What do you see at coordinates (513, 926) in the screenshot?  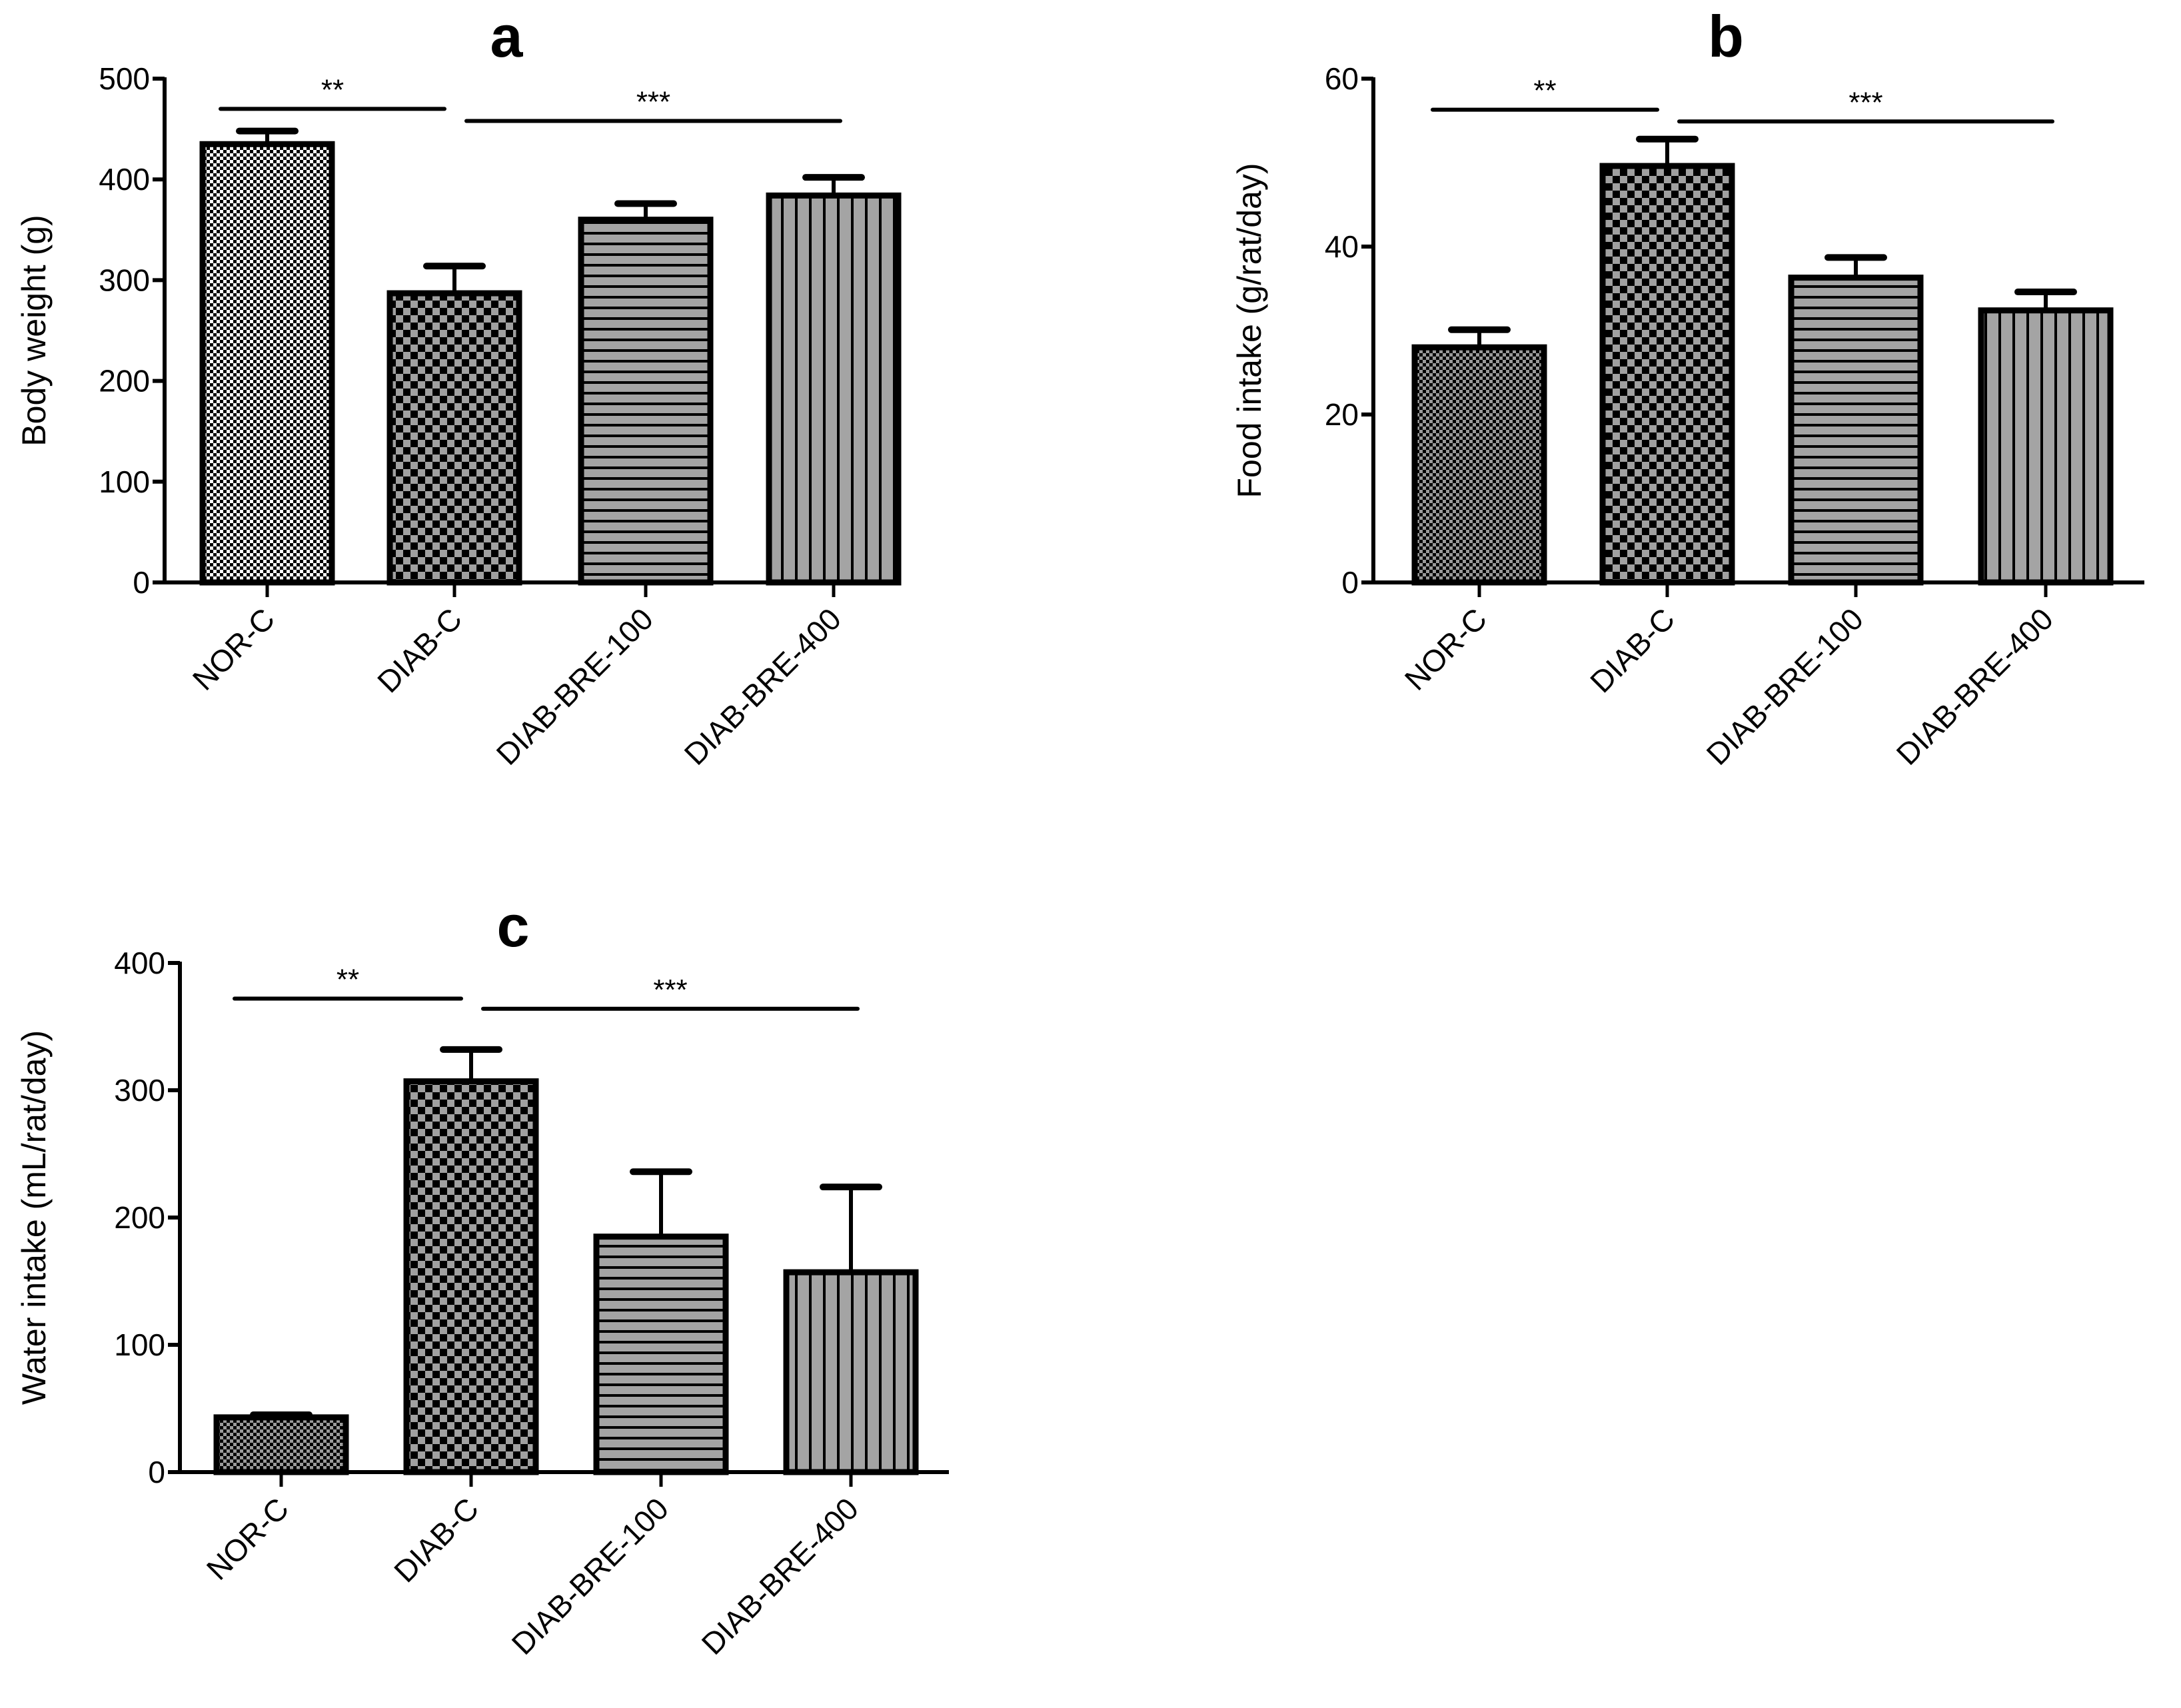 I see `chart-title: c` at bounding box center [513, 926].